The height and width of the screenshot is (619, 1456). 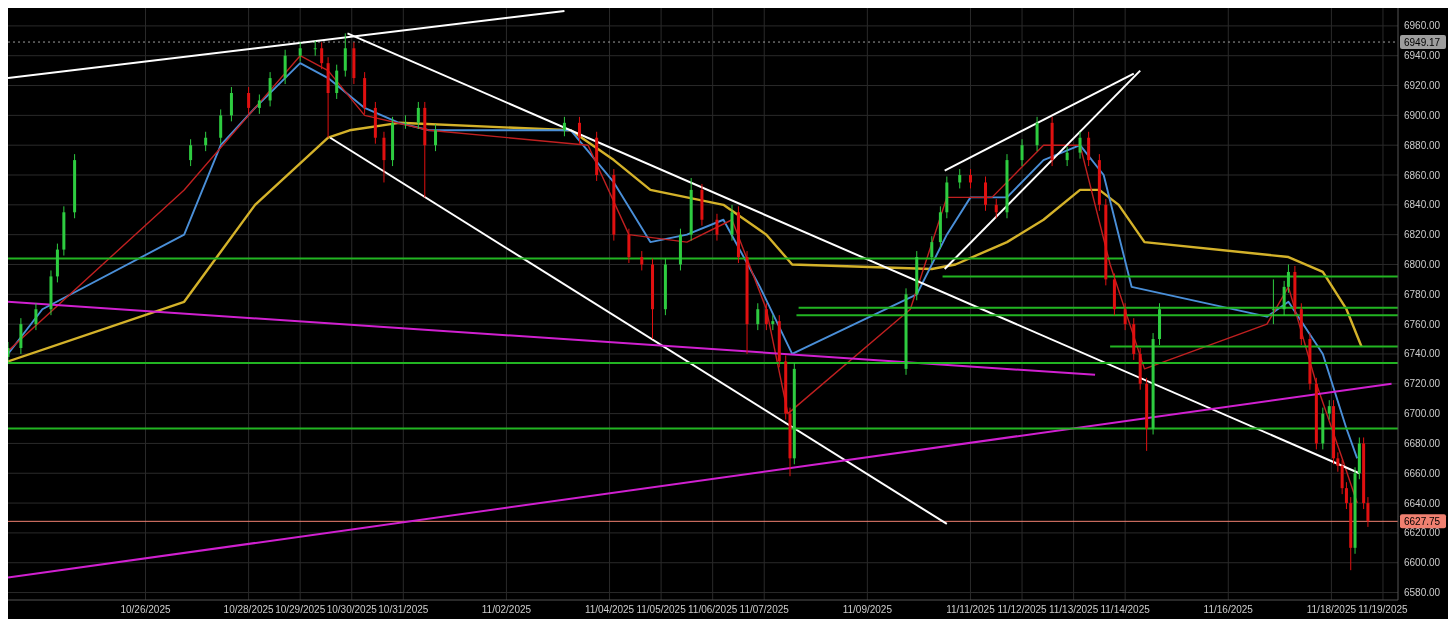 What do you see at coordinates (1422, 384) in the screenshot?
I see `y-tick-label: 6720.00` at bounding box center [1422, 384].